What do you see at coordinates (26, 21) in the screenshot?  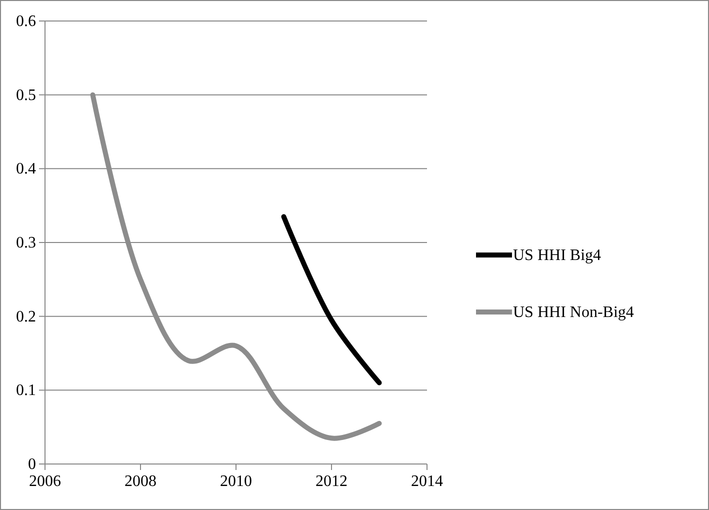 I see `y-tick-label: 0.6` at bounding box center [26, 21].